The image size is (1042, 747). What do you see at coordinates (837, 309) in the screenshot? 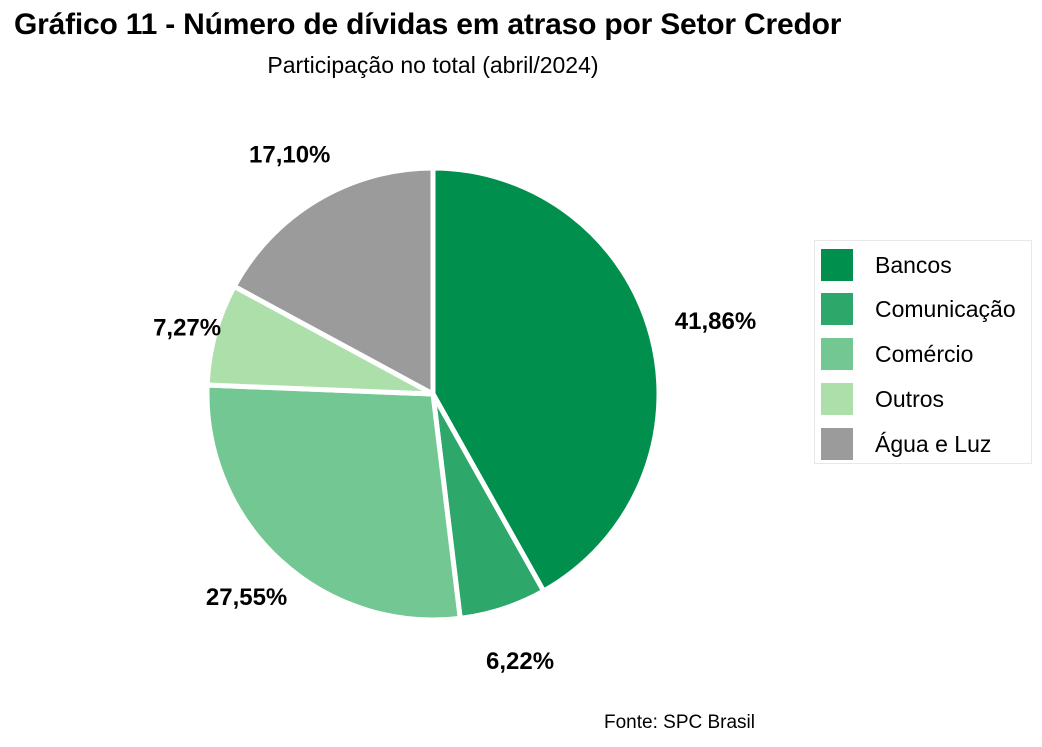
I see `legend-swatch-comunicacao` at bounding box center [837, 309].